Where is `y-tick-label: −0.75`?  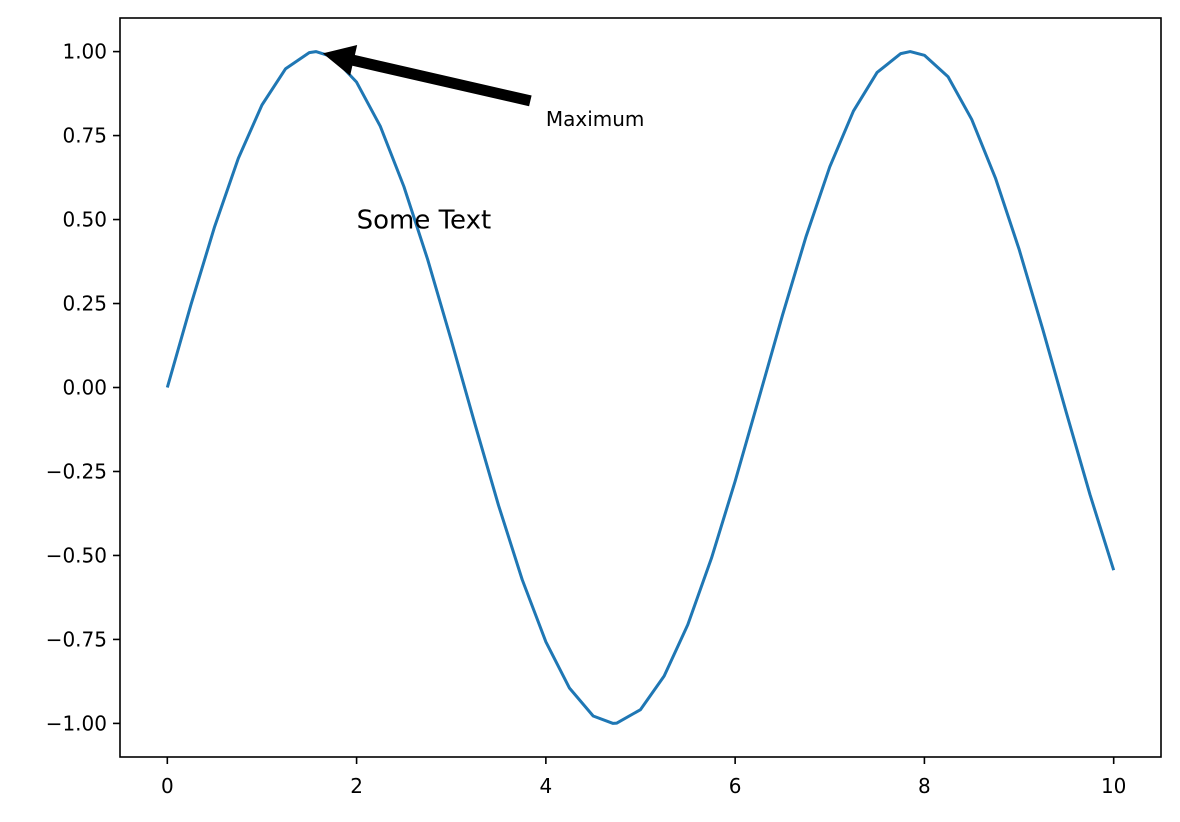 y-tick-label: −0.75 is located at coordinates (76, 639).